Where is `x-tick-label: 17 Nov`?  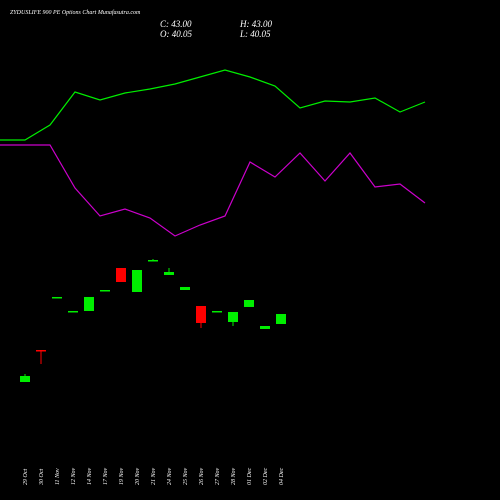
x-tick-label: 17 Nov is located at coordinates (106, 476).